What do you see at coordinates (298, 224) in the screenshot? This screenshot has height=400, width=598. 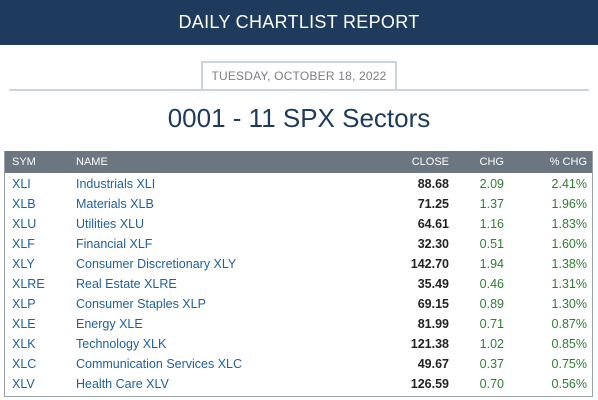 I see `table-row: XLU Utilities XLU 64.61 1.16 1.83%` at bounding box center [298, 224].